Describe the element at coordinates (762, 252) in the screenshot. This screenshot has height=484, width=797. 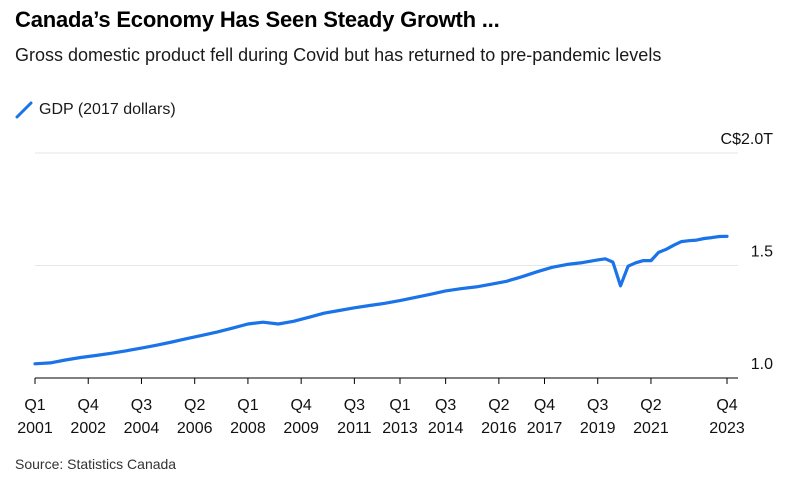
I see `y-tick-label: 1.5` at that location.